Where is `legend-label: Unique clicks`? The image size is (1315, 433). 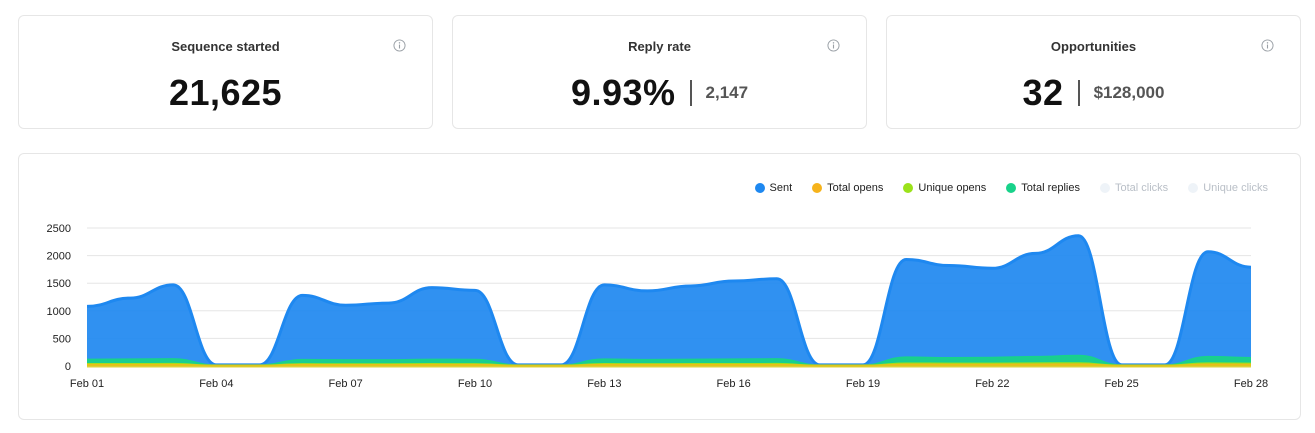 legend-label: Unique clicks is located at coordinates (1235, 188).